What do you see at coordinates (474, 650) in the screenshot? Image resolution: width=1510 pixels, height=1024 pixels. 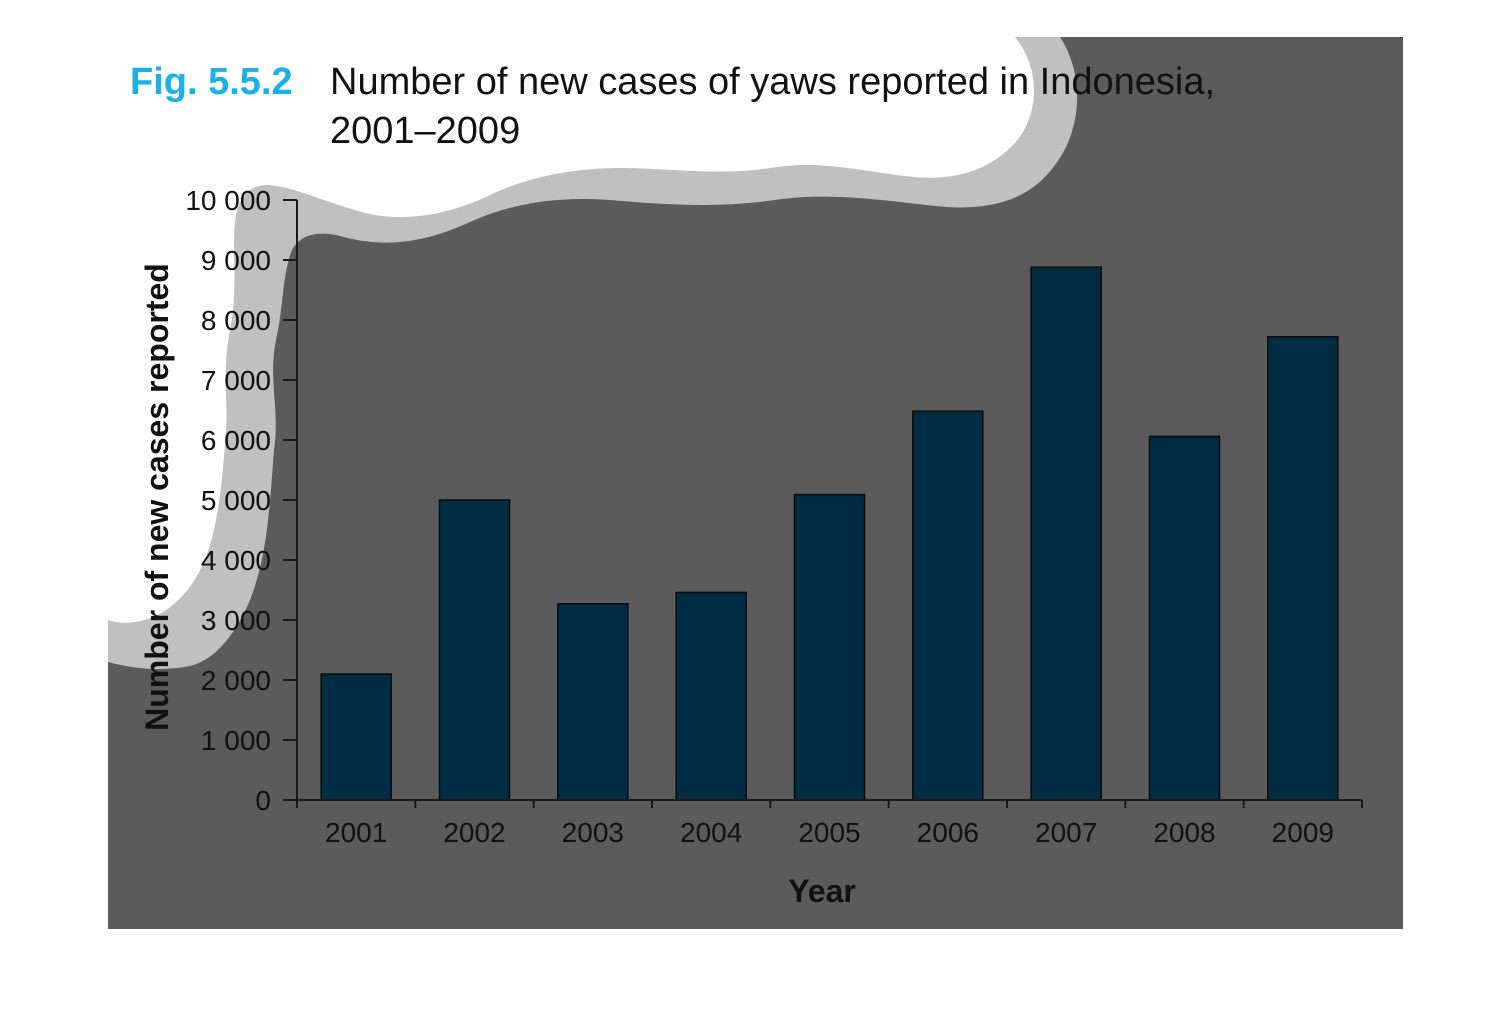 I see `bar-2002` at bounding box center [474, 650].